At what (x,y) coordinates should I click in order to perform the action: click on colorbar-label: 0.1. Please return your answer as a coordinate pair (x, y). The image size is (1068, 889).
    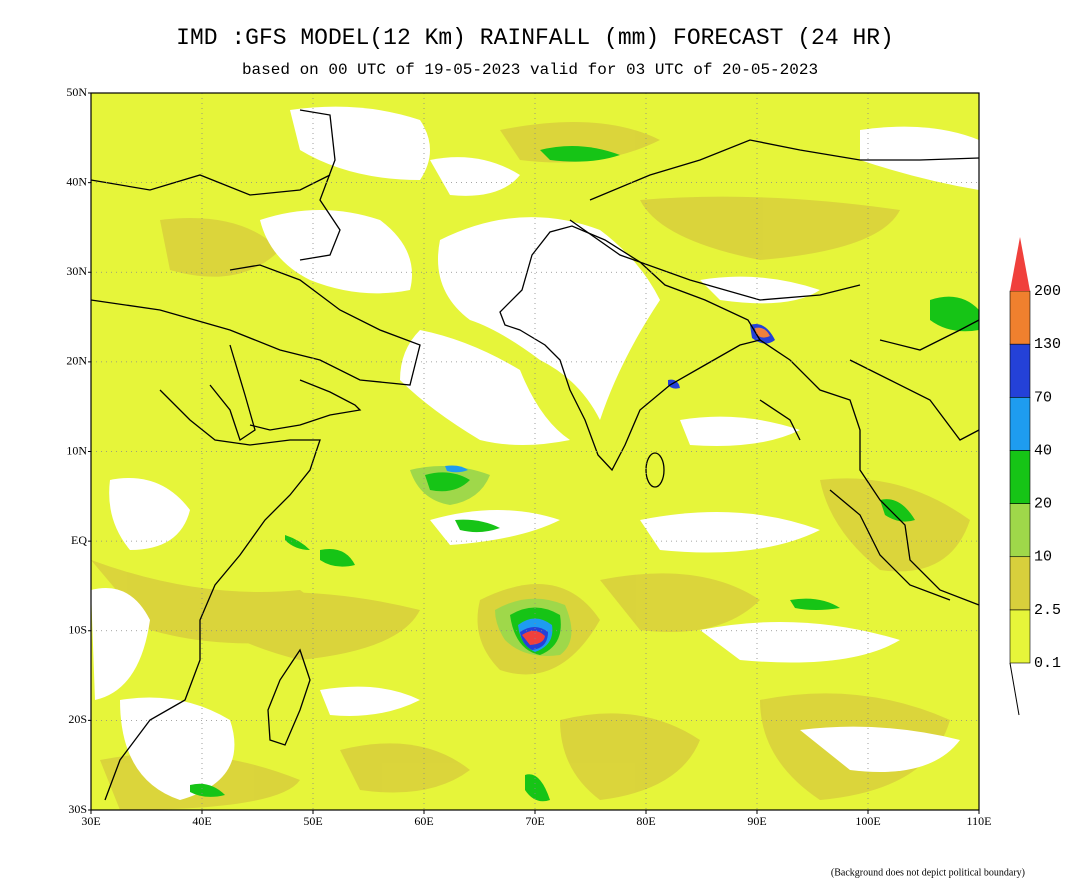
    Looking at the image, I should click on (1047, 663).